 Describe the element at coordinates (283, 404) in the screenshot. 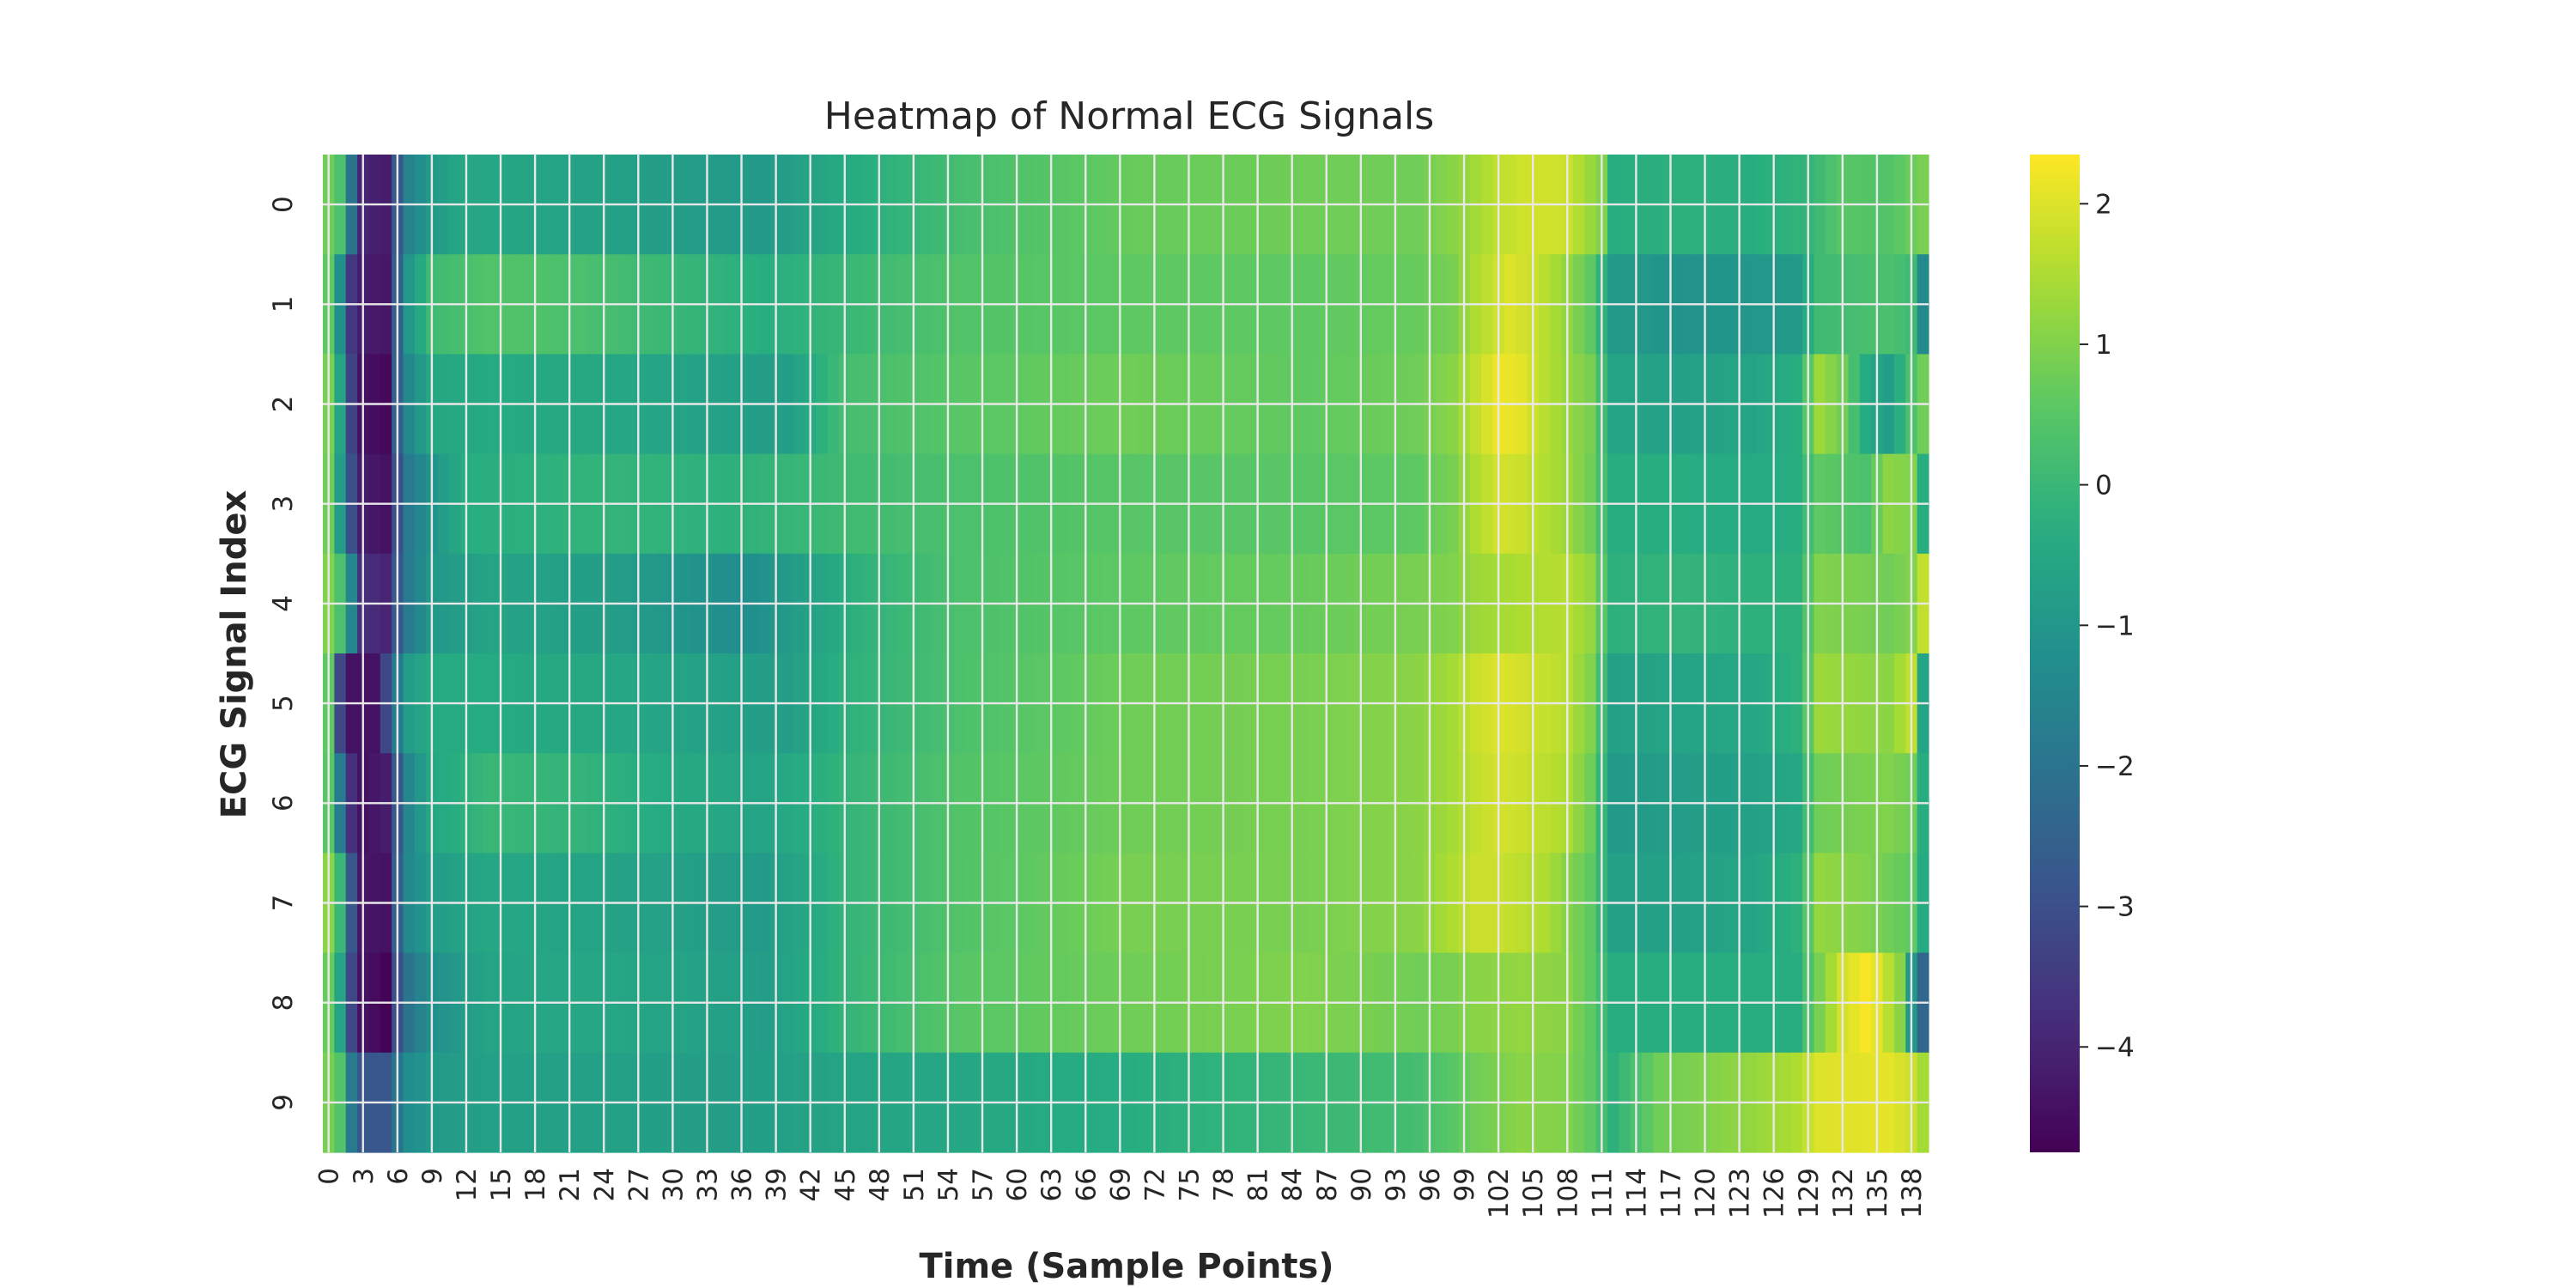

I see `y-tick-label: 2` at that location.